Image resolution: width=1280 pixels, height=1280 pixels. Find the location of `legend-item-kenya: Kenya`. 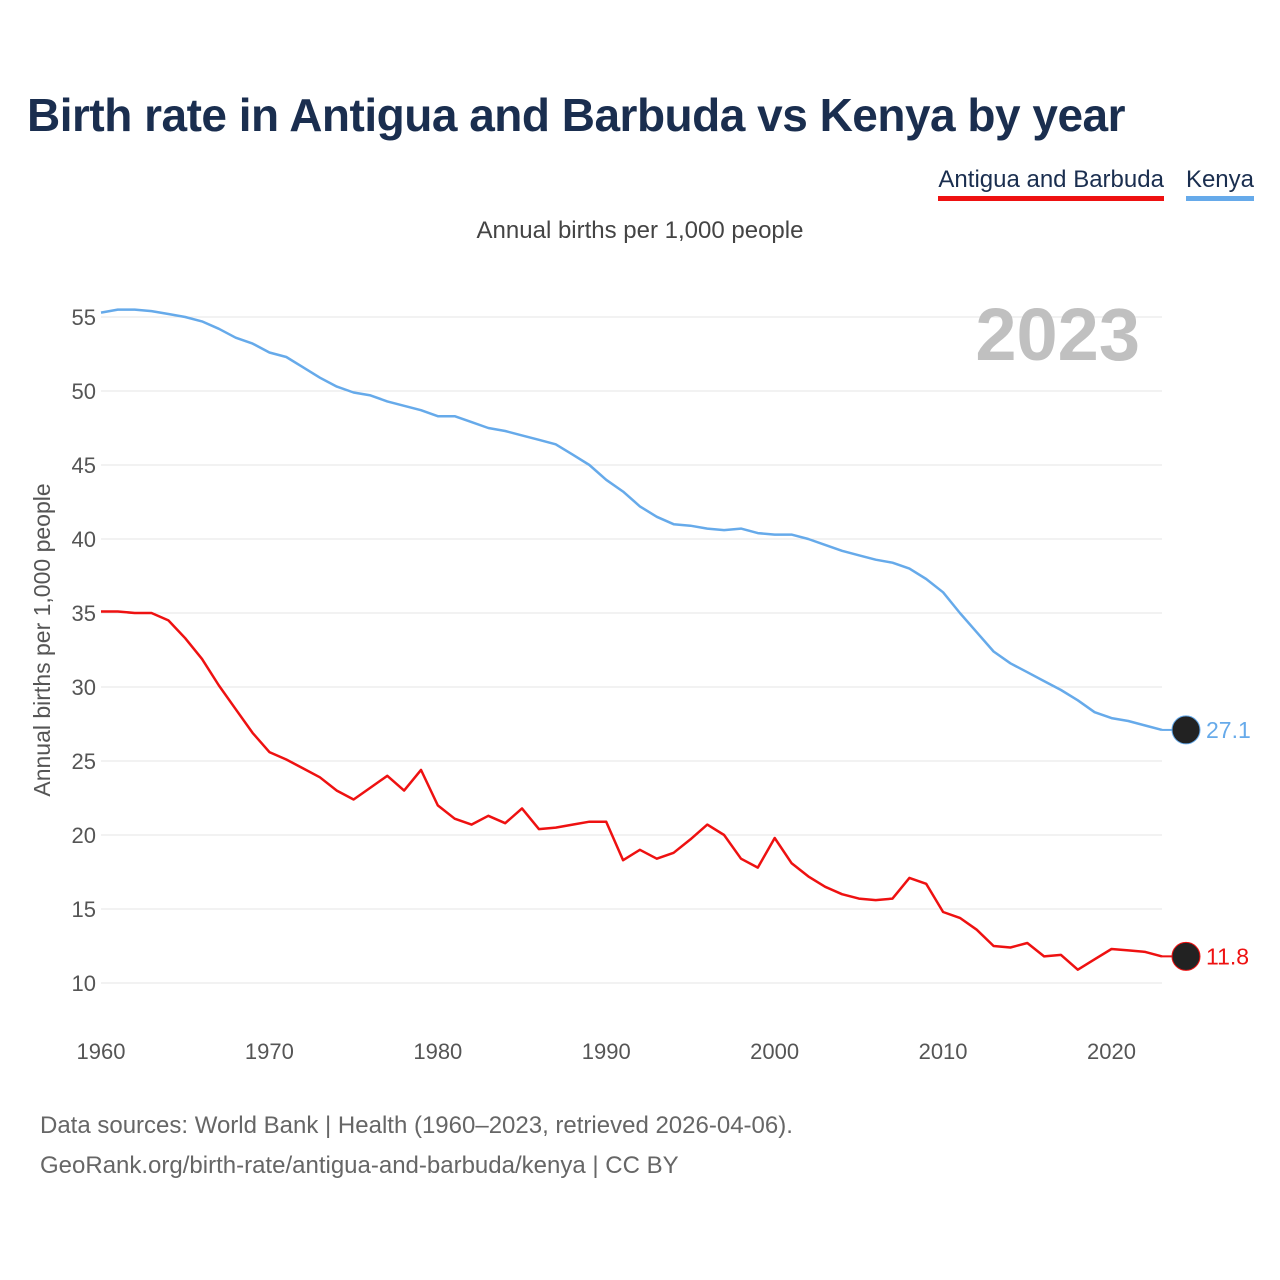

legend-item-kenya: Kenya is located at coordinates (1219, 183).